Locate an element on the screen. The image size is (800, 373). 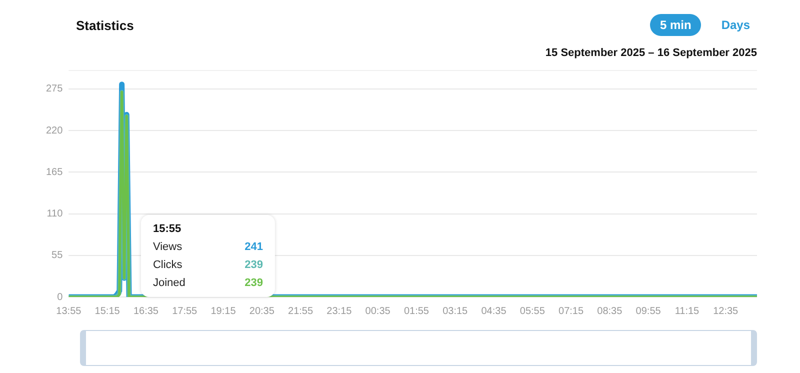
y-tick-label: 110 is located at coordinates (55, 214).